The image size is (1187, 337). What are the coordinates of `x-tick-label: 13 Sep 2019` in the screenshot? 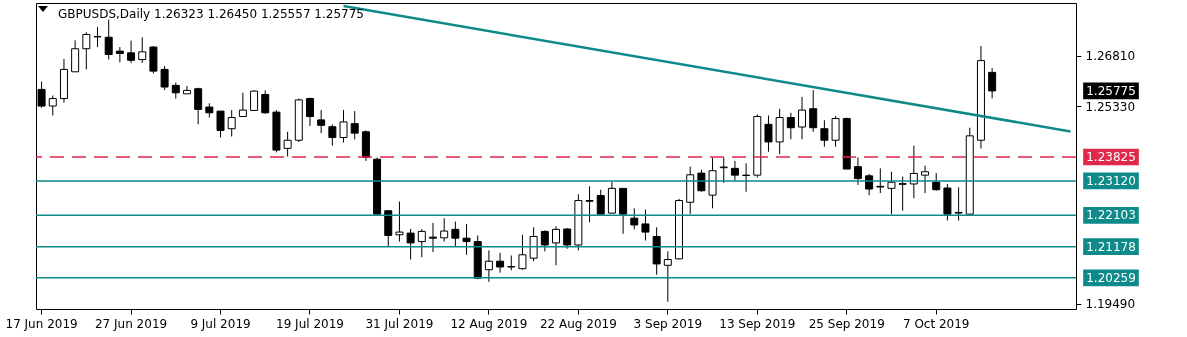 It's located at (757, 323).